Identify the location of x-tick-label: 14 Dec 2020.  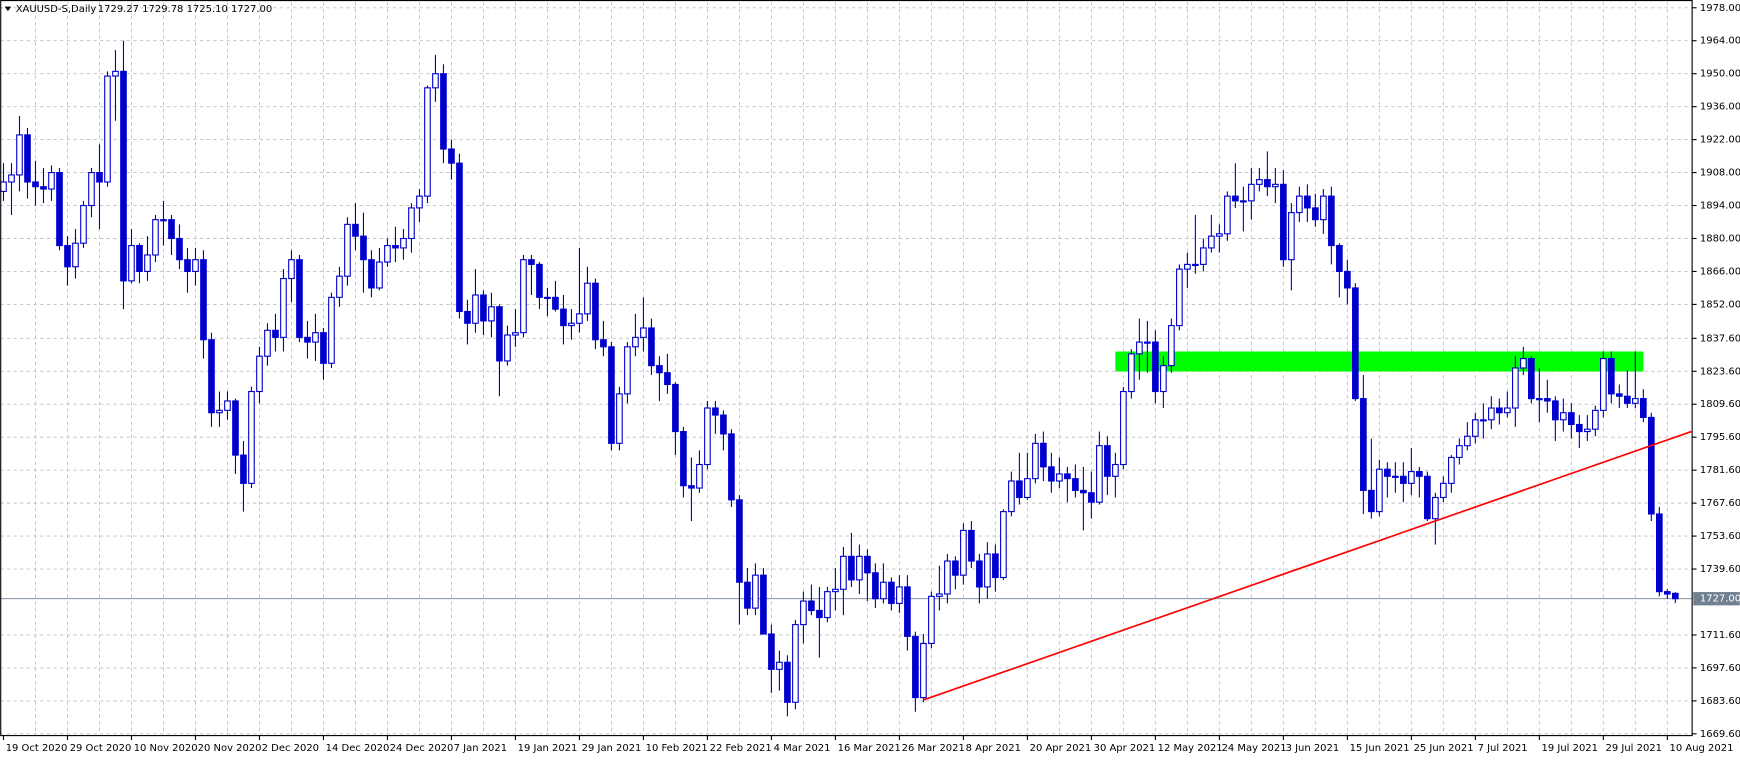
(358, 748).